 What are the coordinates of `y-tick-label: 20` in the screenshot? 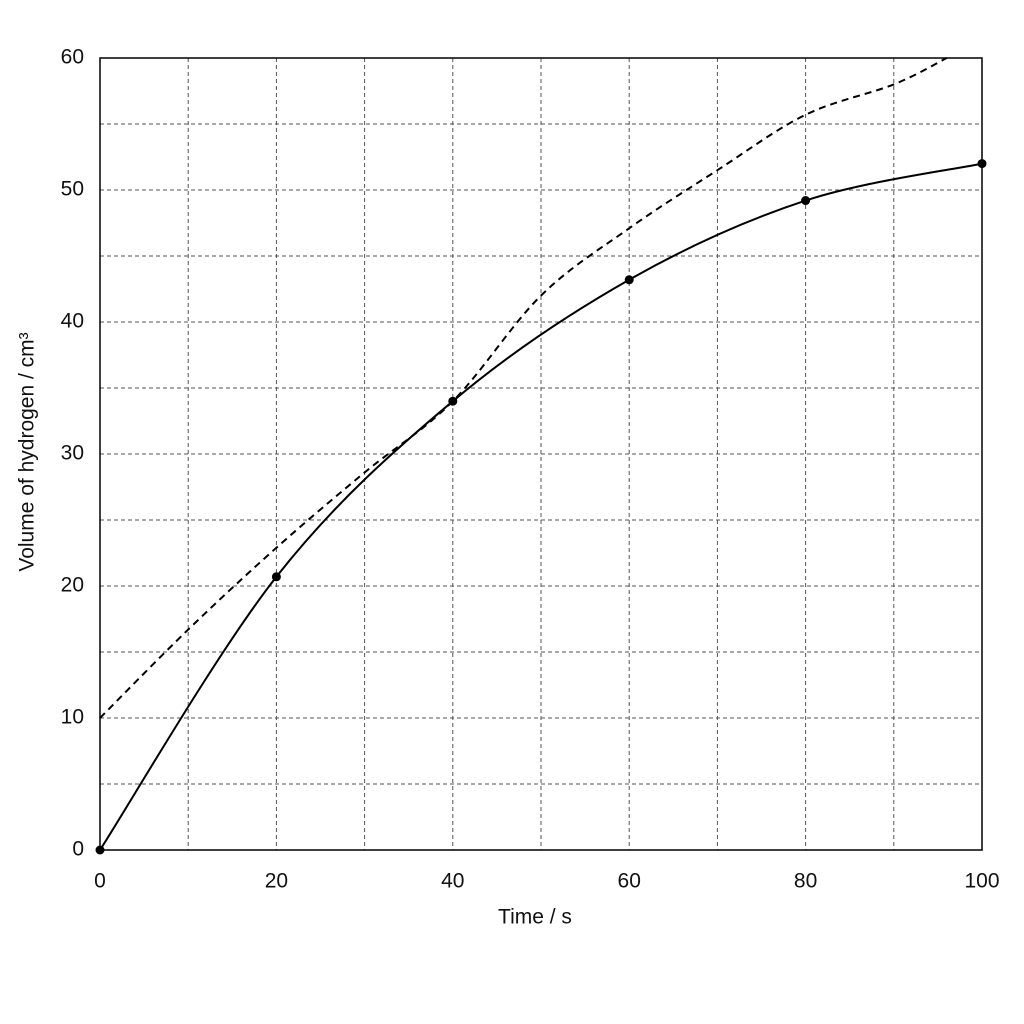 It's located at (72, 585).